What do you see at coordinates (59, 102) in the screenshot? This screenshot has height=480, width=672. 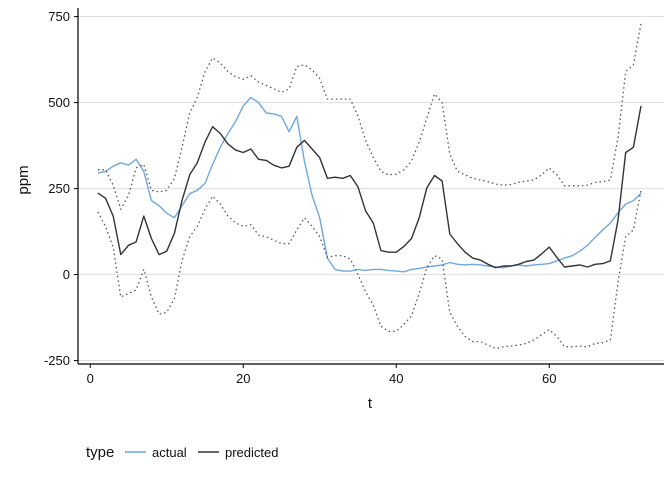 I see `y-tick-label: 500` at bounding box center [59, 102].